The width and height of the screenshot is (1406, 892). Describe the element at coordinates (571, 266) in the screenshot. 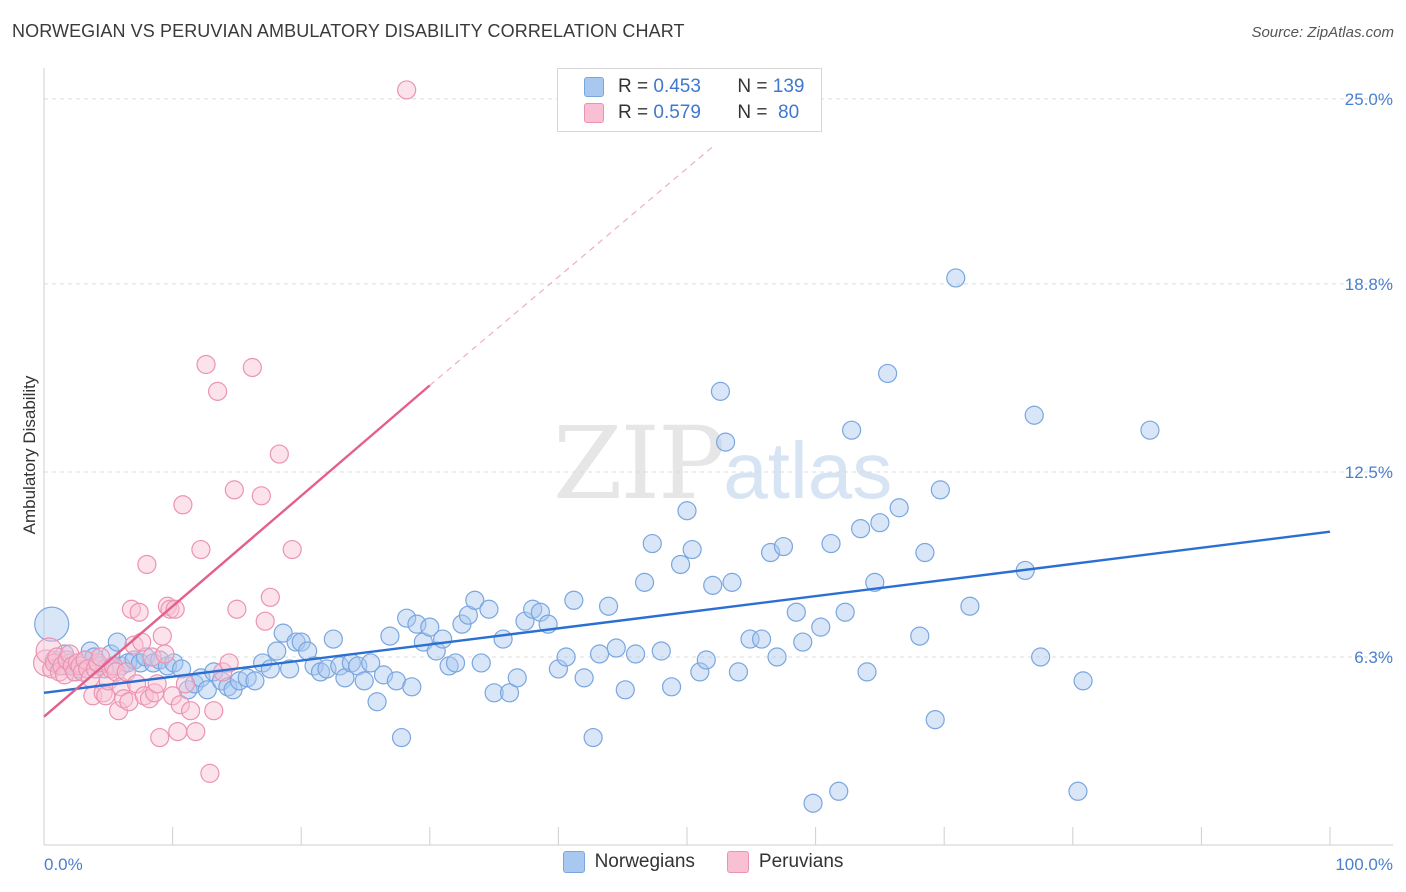

I see `trend-extension-peruvians` at that location.